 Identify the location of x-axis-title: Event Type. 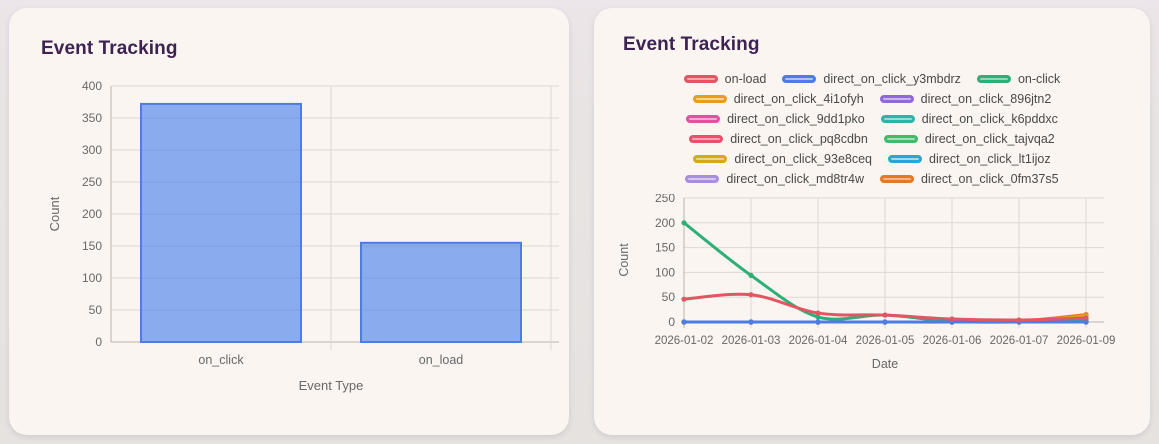
(331, 385).